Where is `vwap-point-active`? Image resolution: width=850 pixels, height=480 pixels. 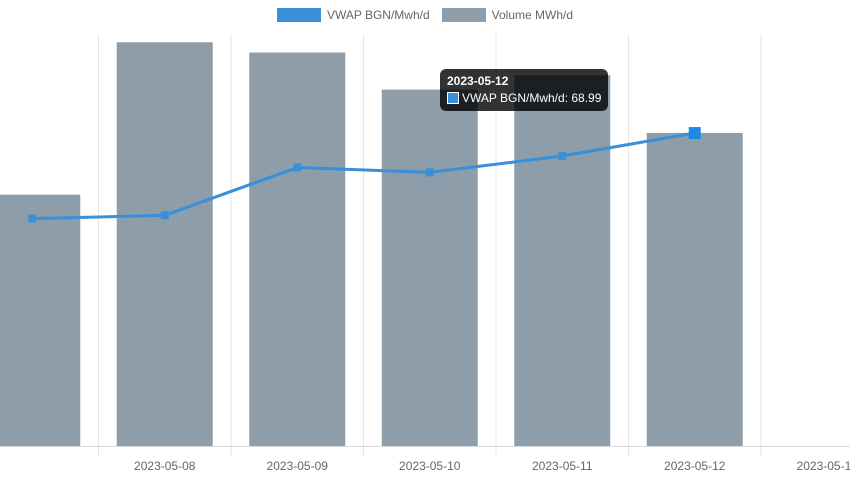 vwap-point-active is located at coordinates (694, 133).